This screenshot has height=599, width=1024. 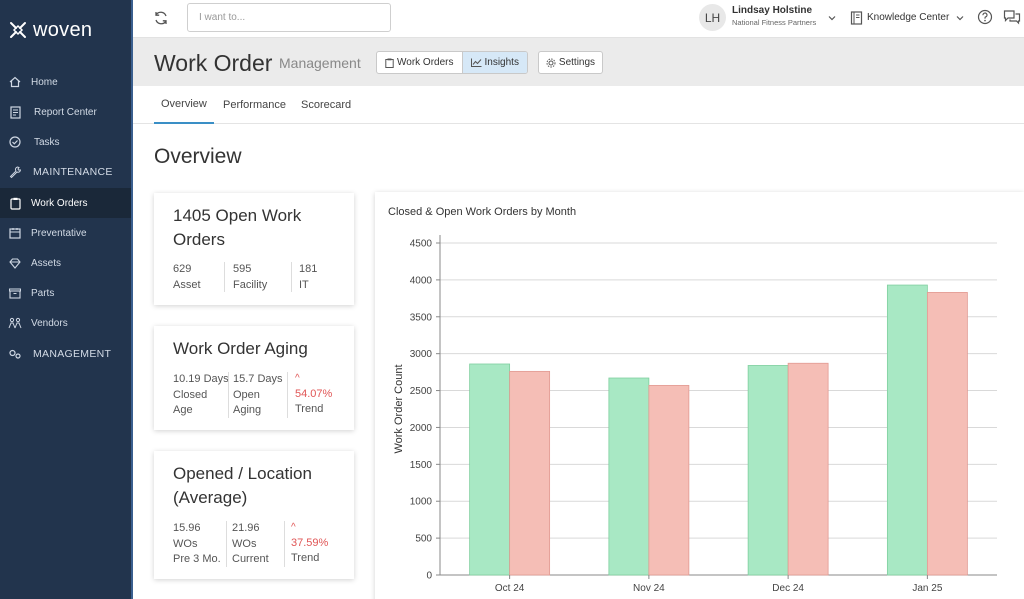 What do you see at coordinates (246, 528) in the screenshot?
I see `stat-value: 21.96` at bounding box center [246, 528].